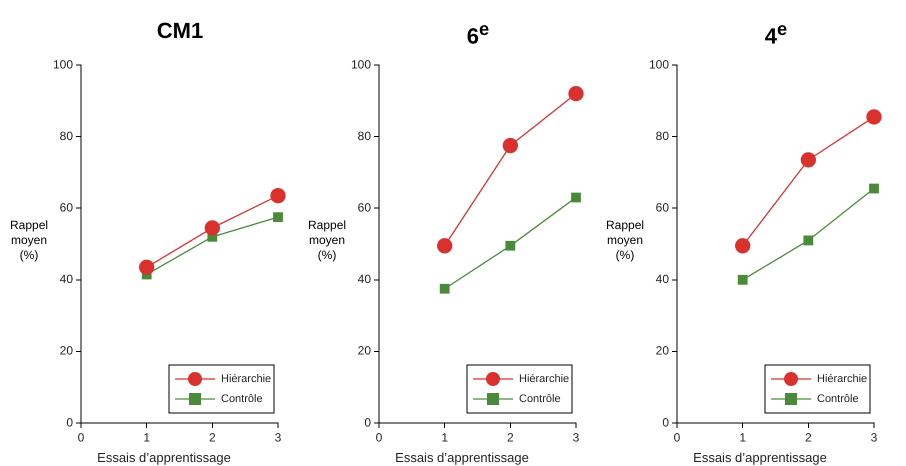  What do you see at coordinates (776, 34) in the screenshot?
I see `chart-title: 4$^{e}$` at bounding box center [776, 34].